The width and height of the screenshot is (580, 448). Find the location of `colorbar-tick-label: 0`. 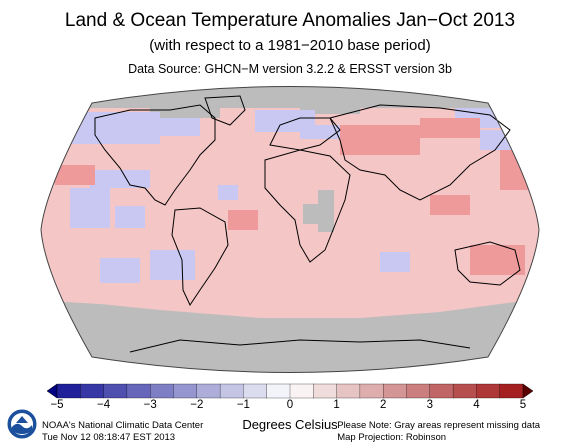

colorbar-tick-label: 0 is located at coordinates (290, 405).